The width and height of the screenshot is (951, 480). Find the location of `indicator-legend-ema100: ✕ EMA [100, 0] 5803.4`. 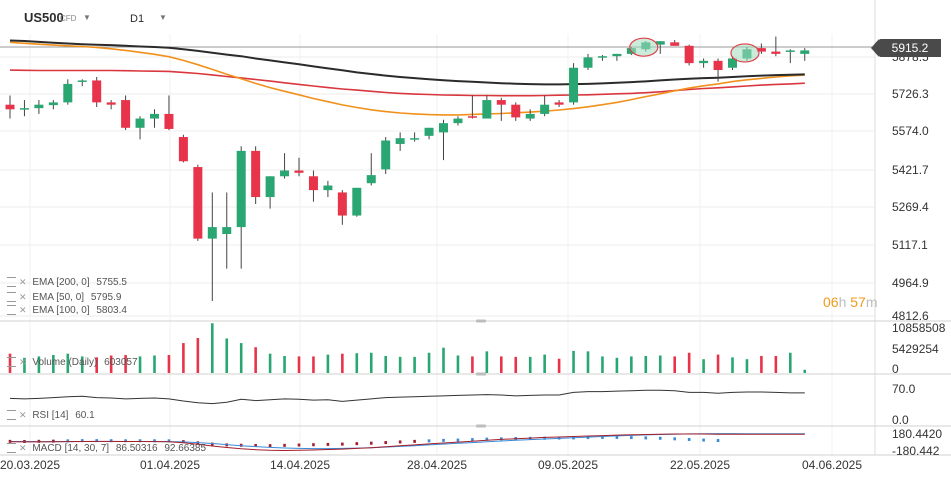

indicator-legend-ema100: ✕ EMA [100, 0] 5803.4 is located at coordinates (67, 310).